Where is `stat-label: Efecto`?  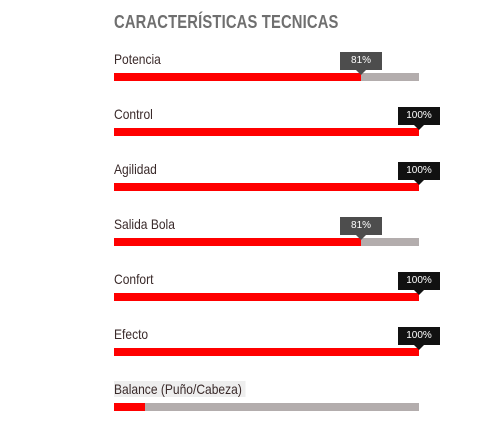 stat-label: Efecto is located at coordinates (131, 334).